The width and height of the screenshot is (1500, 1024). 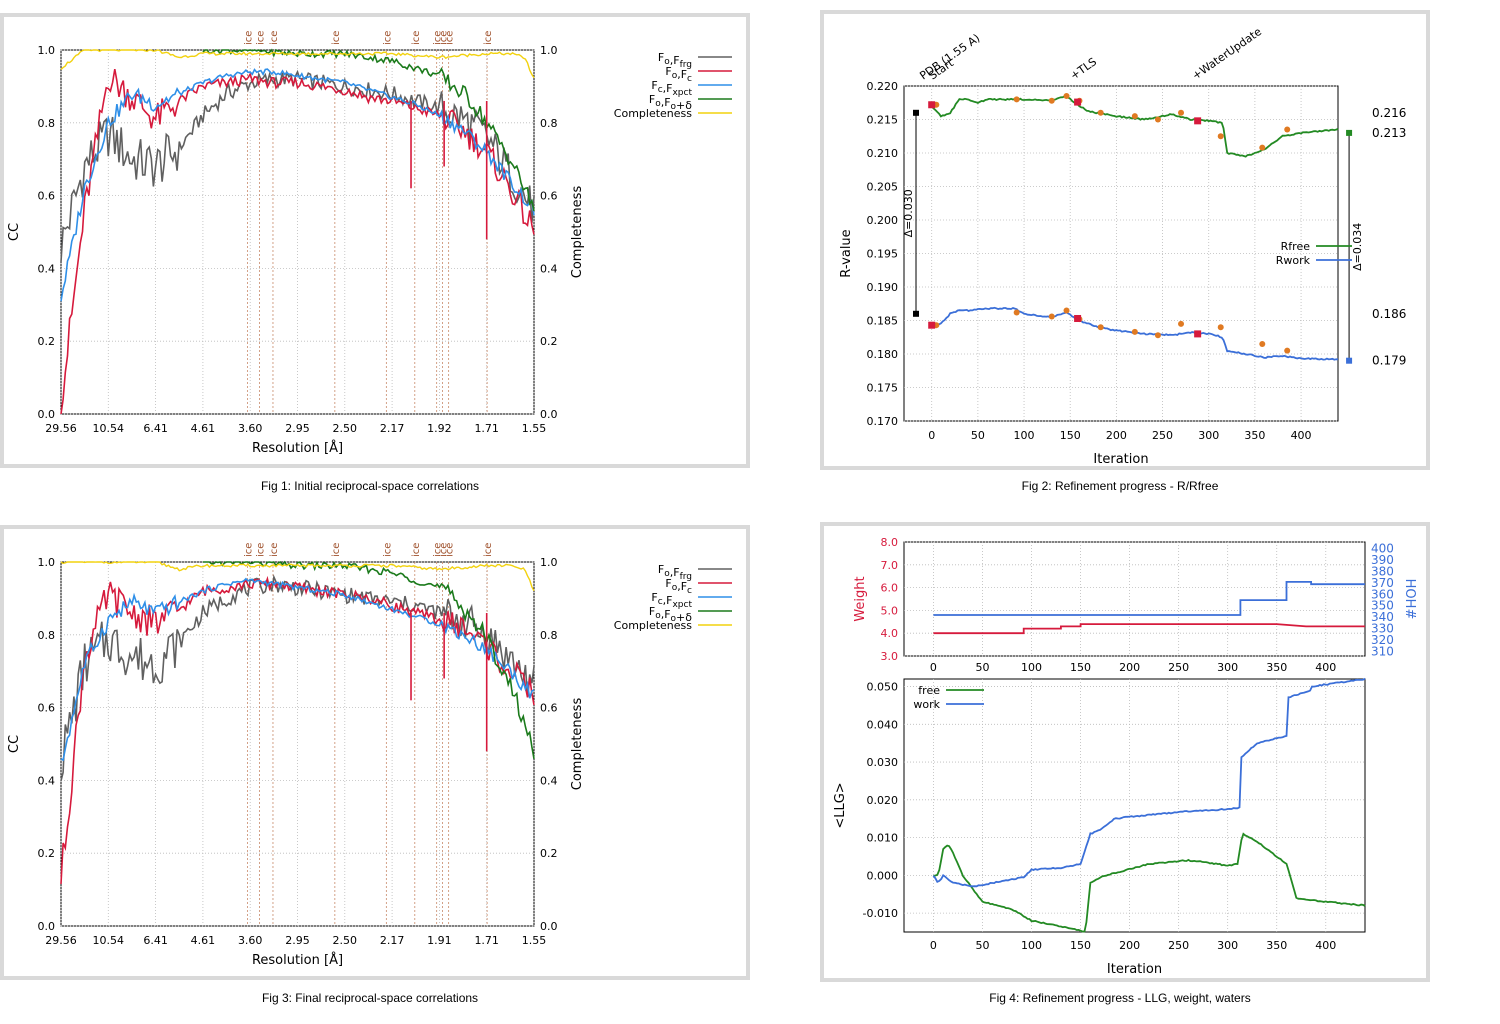 I want to click on fig2-xtick-label: 100, so click(x=1024, y=435).